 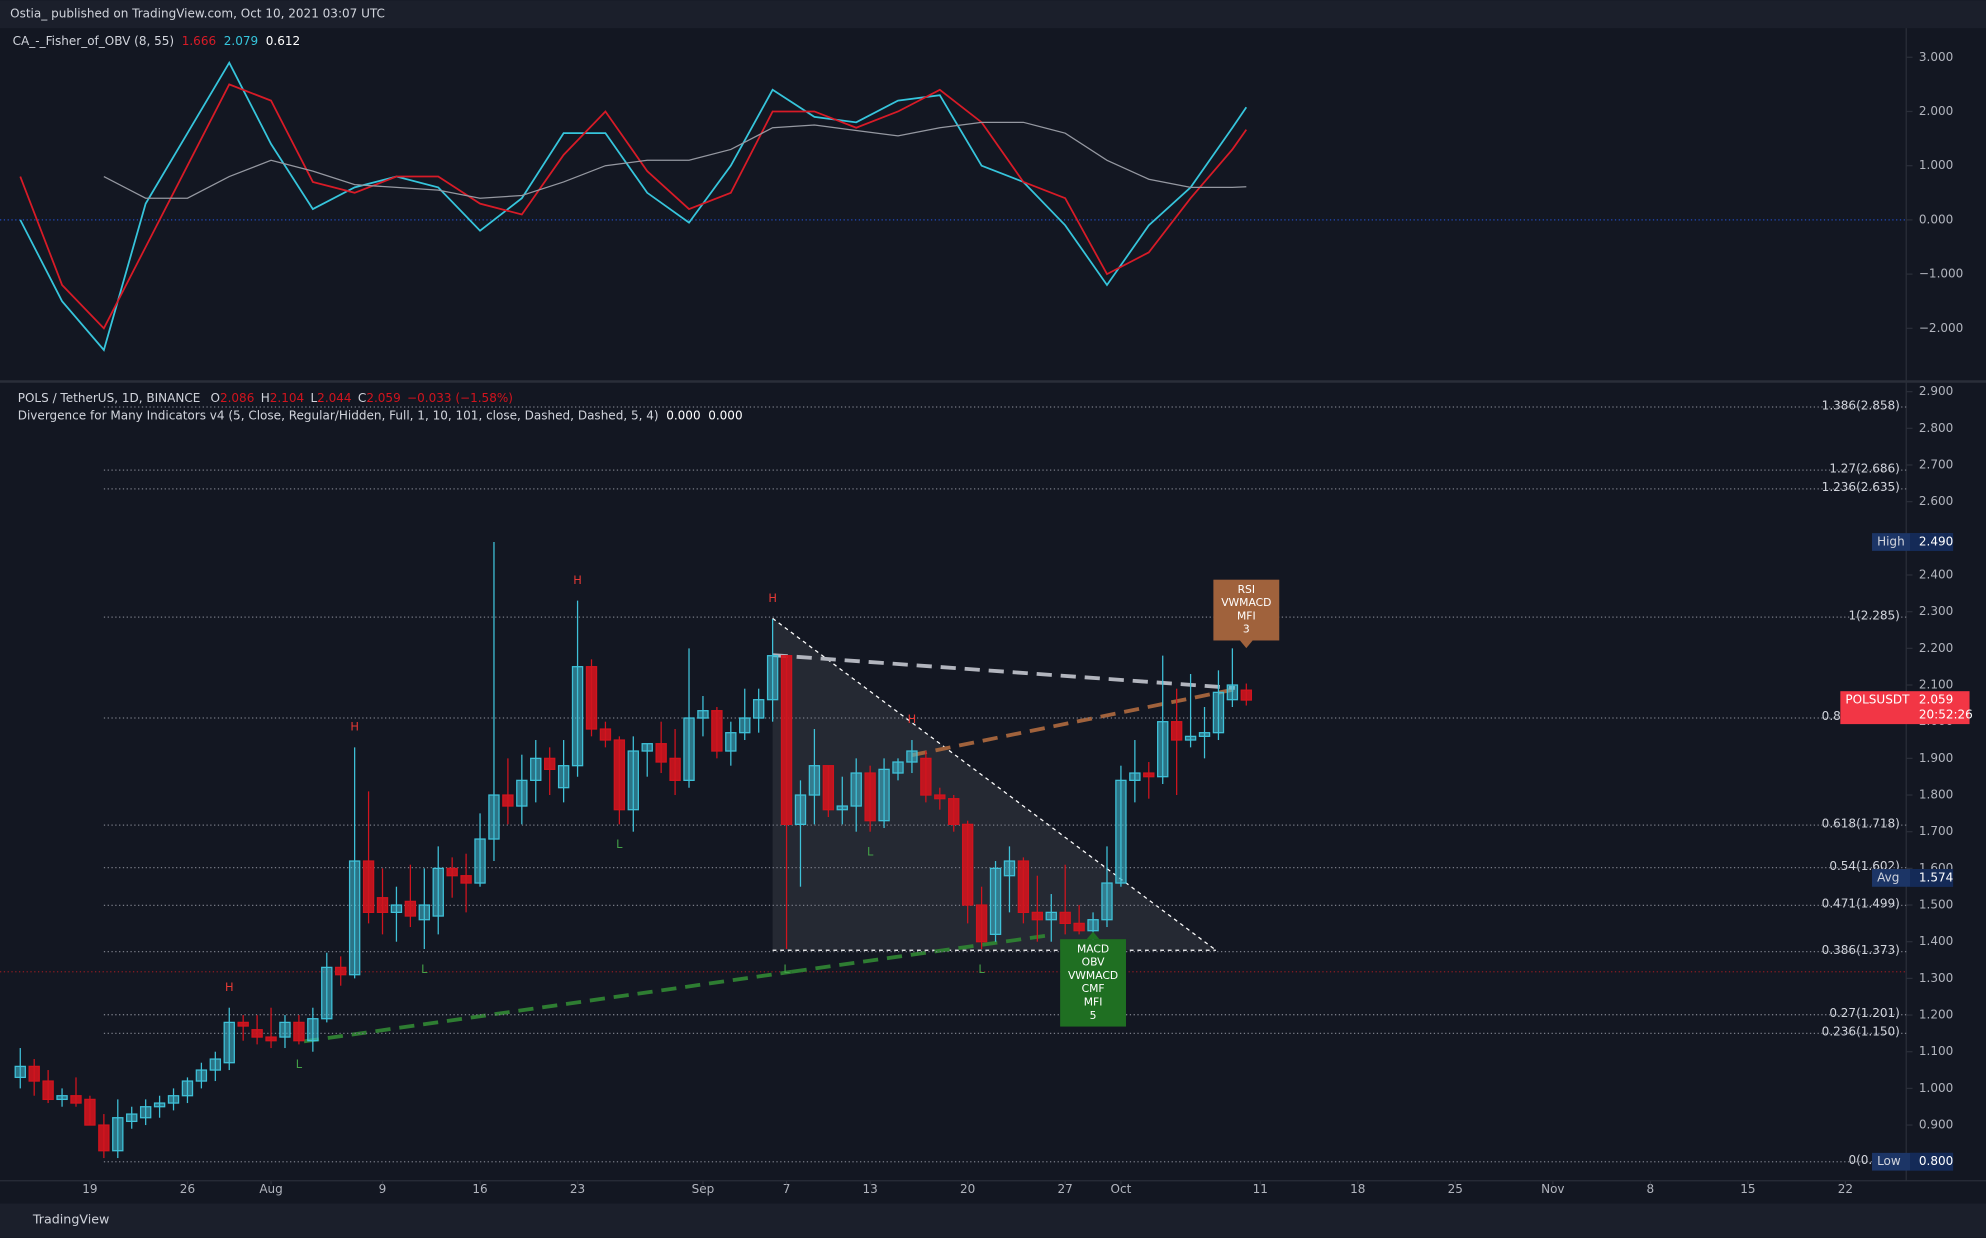 I want to click on ohlc-label: C, so click(x=362, y=397).